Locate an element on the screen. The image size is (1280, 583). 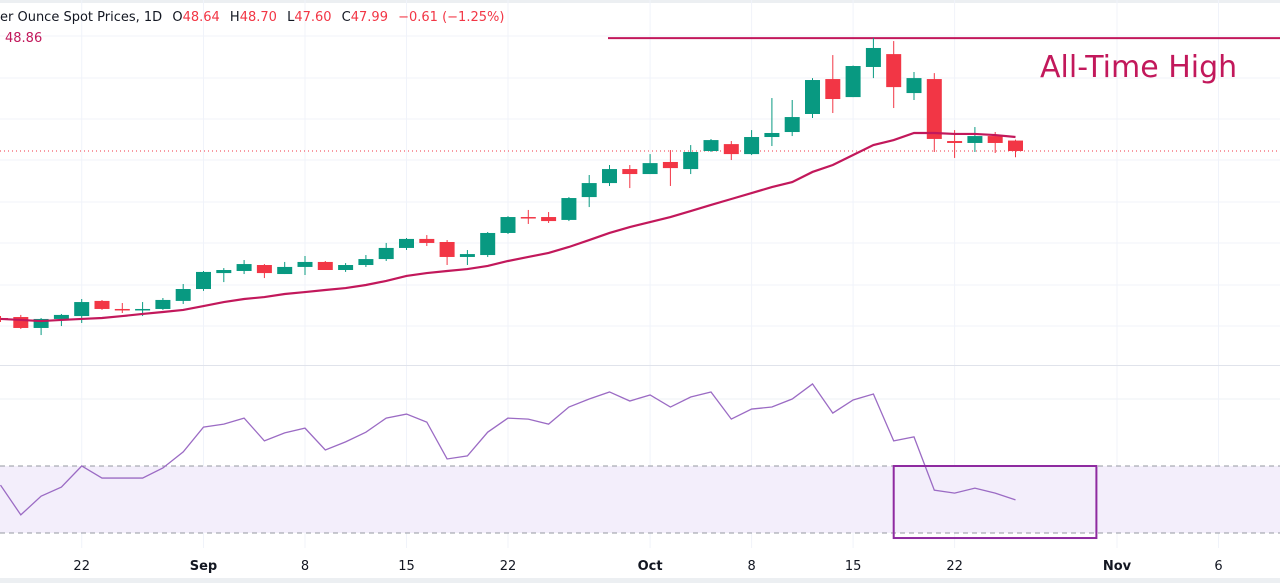
close-value: 47.99 is located at coordinates (369, 17).